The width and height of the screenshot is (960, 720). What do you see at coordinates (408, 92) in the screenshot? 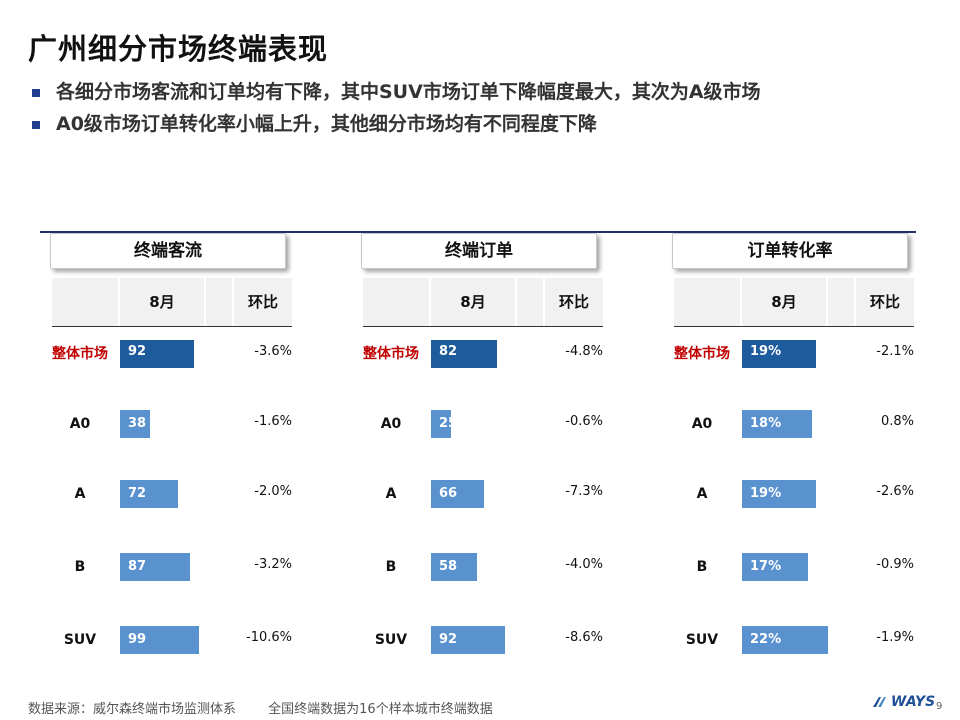
I see `bullet-text: 各细分市场客流和订单均有下降，其中SUV市场订单下降幅度最大，其次为A级市场` at bounding box center [408, 92].